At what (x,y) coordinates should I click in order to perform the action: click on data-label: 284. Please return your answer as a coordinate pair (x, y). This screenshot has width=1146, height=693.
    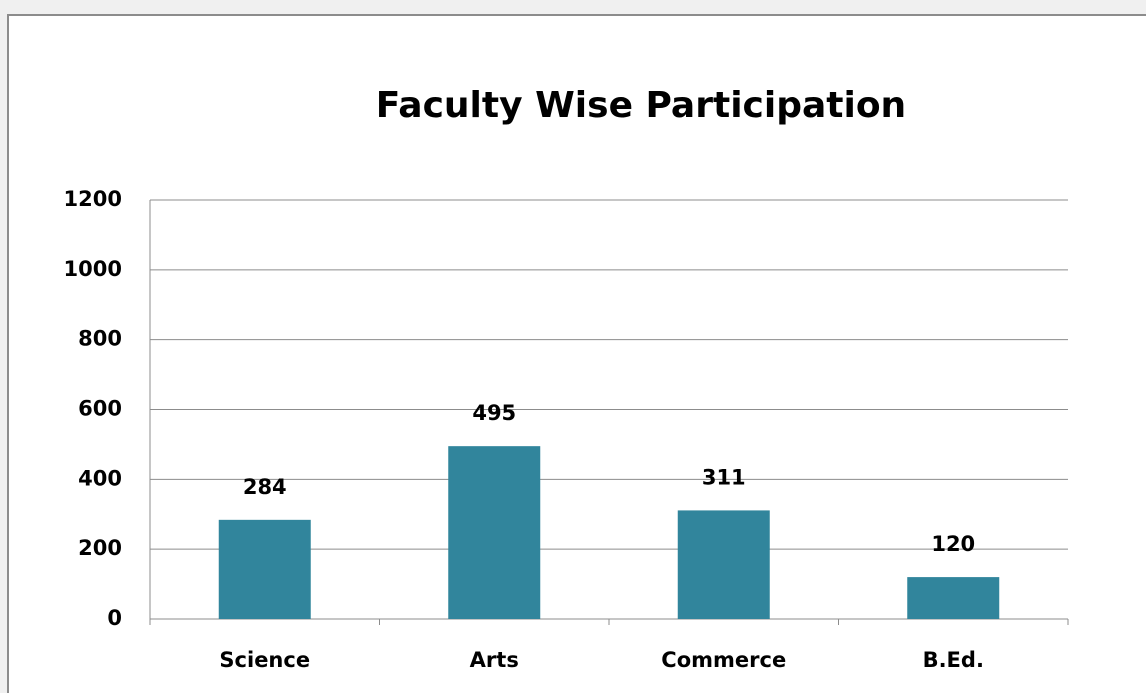
    Looking at the image, I should click on (265, 487).